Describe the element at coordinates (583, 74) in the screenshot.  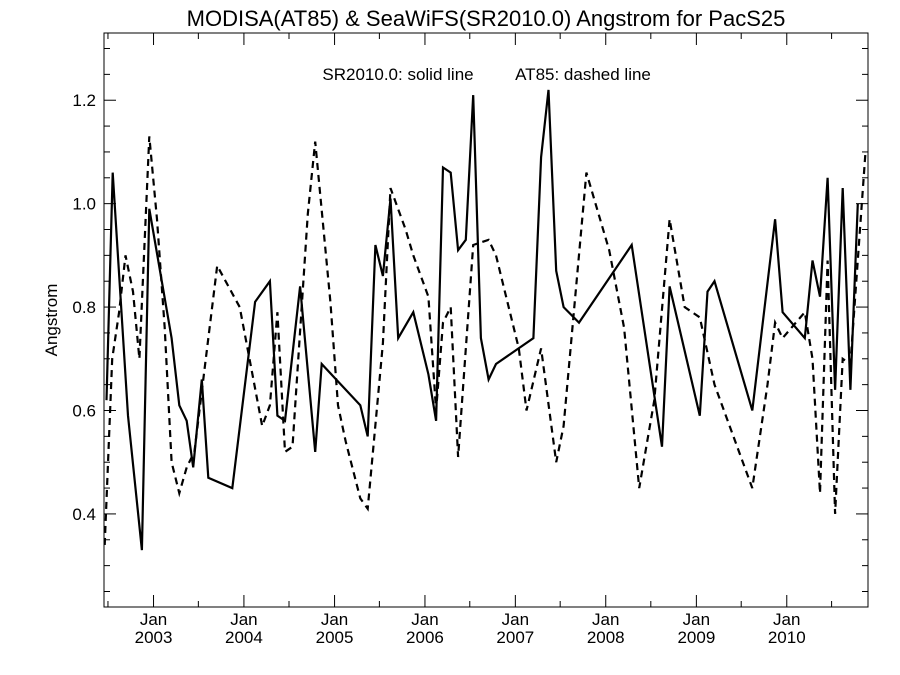
I see `dashed-line-annotation: AT85: dashed line` at that location.